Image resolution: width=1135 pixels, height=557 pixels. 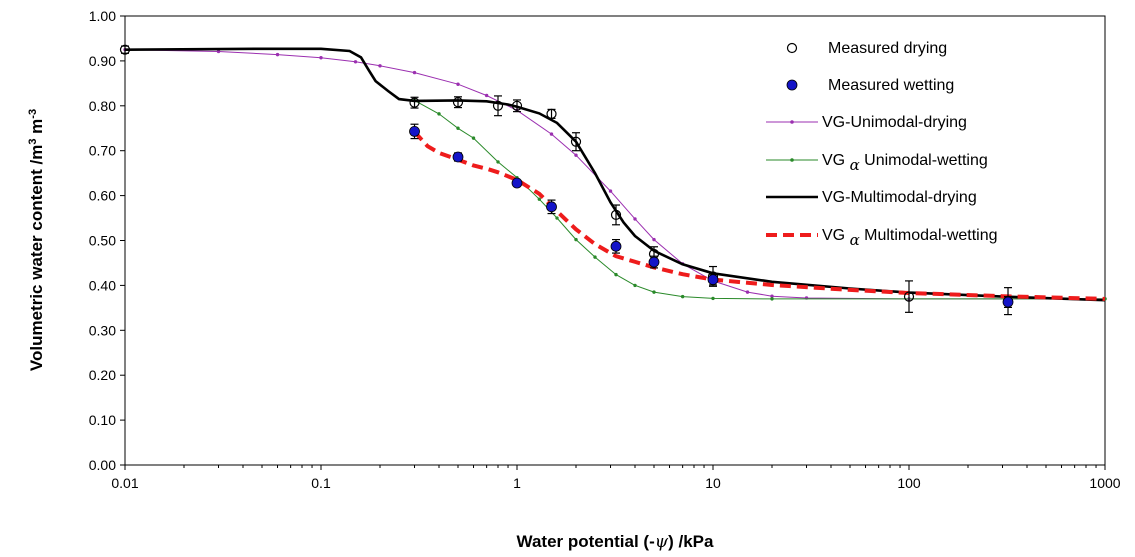 I want to click on x-tick-label: 0.01, so click(x=124, y=483).